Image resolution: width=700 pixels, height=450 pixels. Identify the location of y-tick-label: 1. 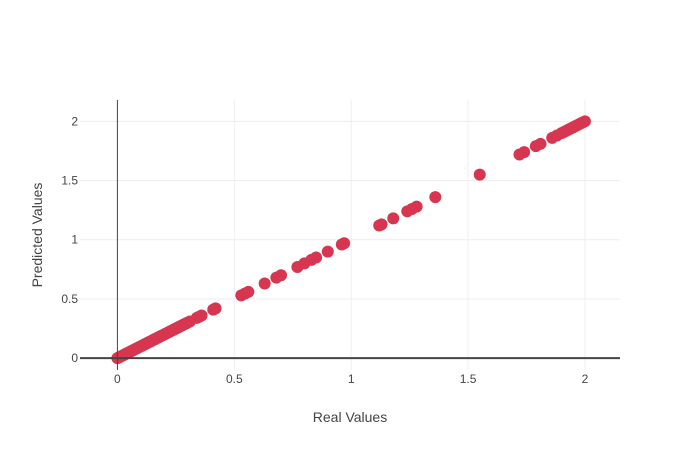
(74, 240).